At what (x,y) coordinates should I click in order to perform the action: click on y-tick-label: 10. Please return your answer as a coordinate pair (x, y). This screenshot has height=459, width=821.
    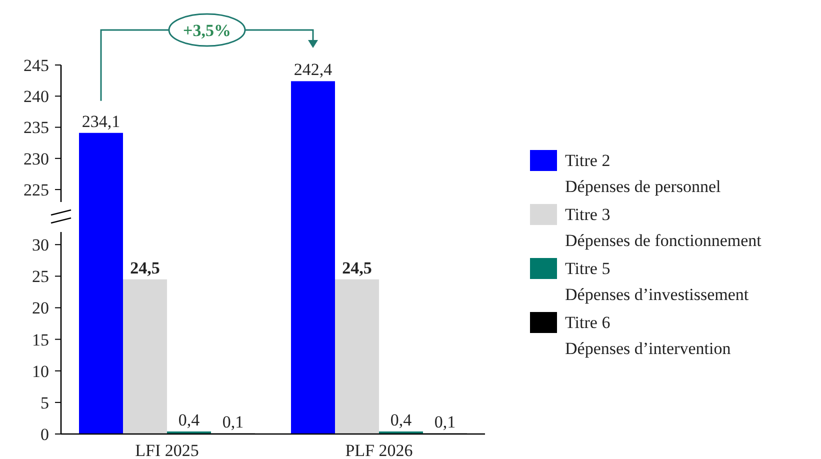
    Looking at the image, I should click on (40, 371).